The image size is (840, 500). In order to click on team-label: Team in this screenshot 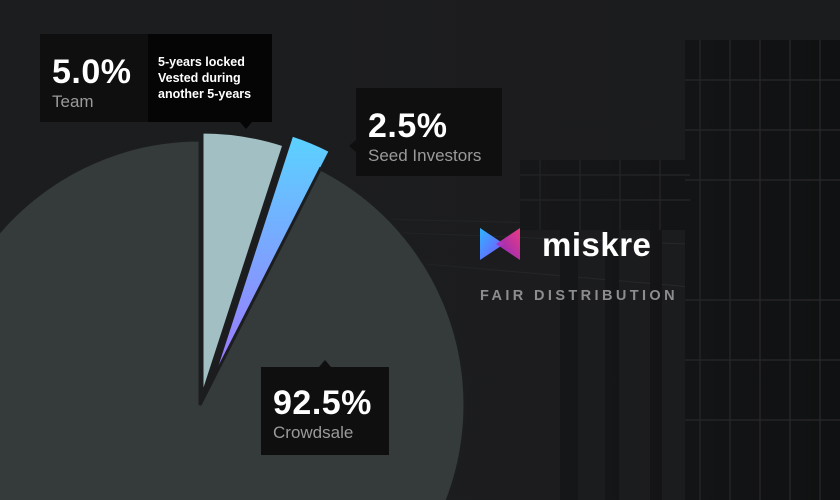, I will do `click(73, 101)`.